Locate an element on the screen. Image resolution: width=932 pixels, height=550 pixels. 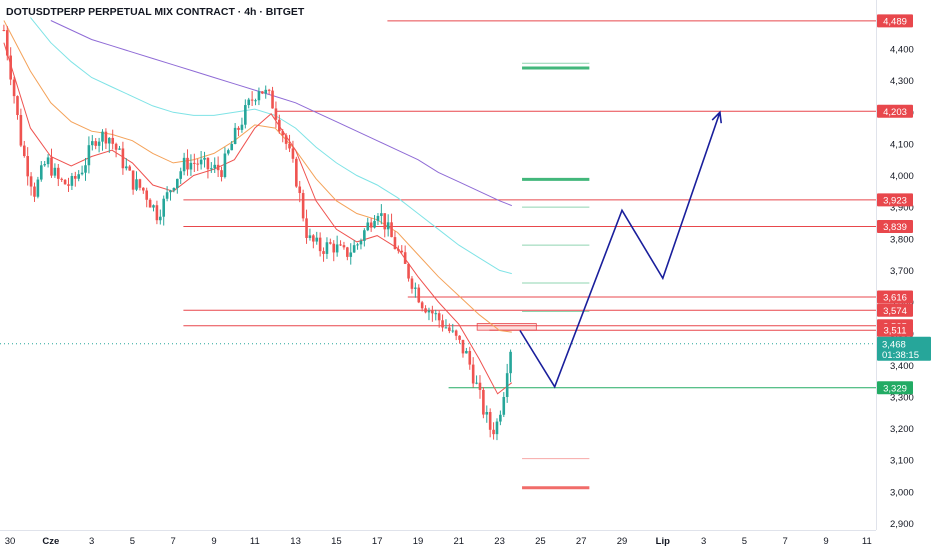
resistance-box is located at coordinates (506, 327).